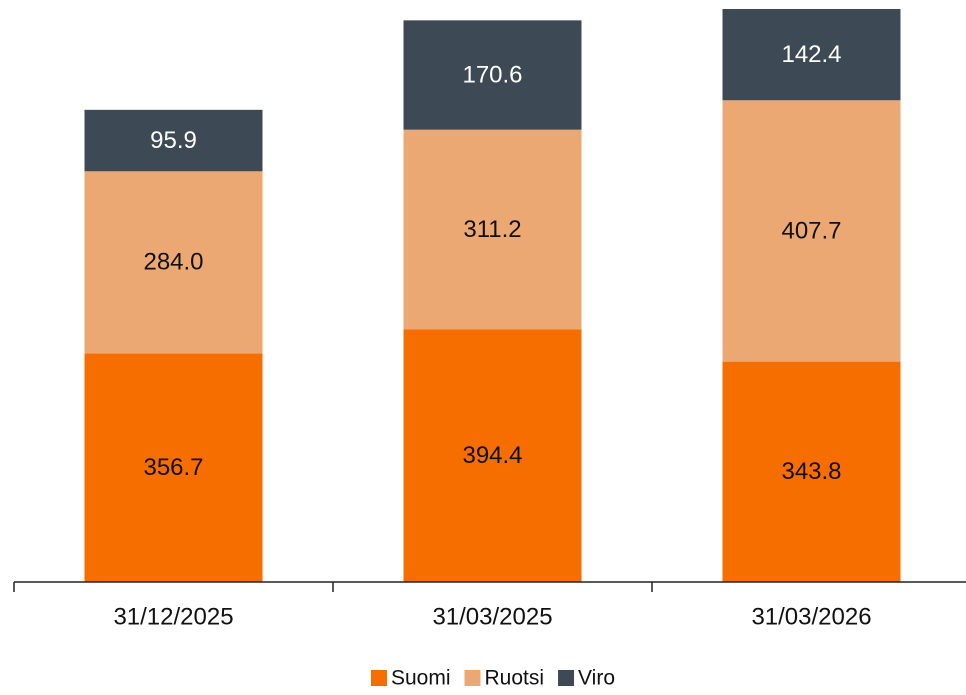  I want to click on value-label: 170.6, so click(492, 74).